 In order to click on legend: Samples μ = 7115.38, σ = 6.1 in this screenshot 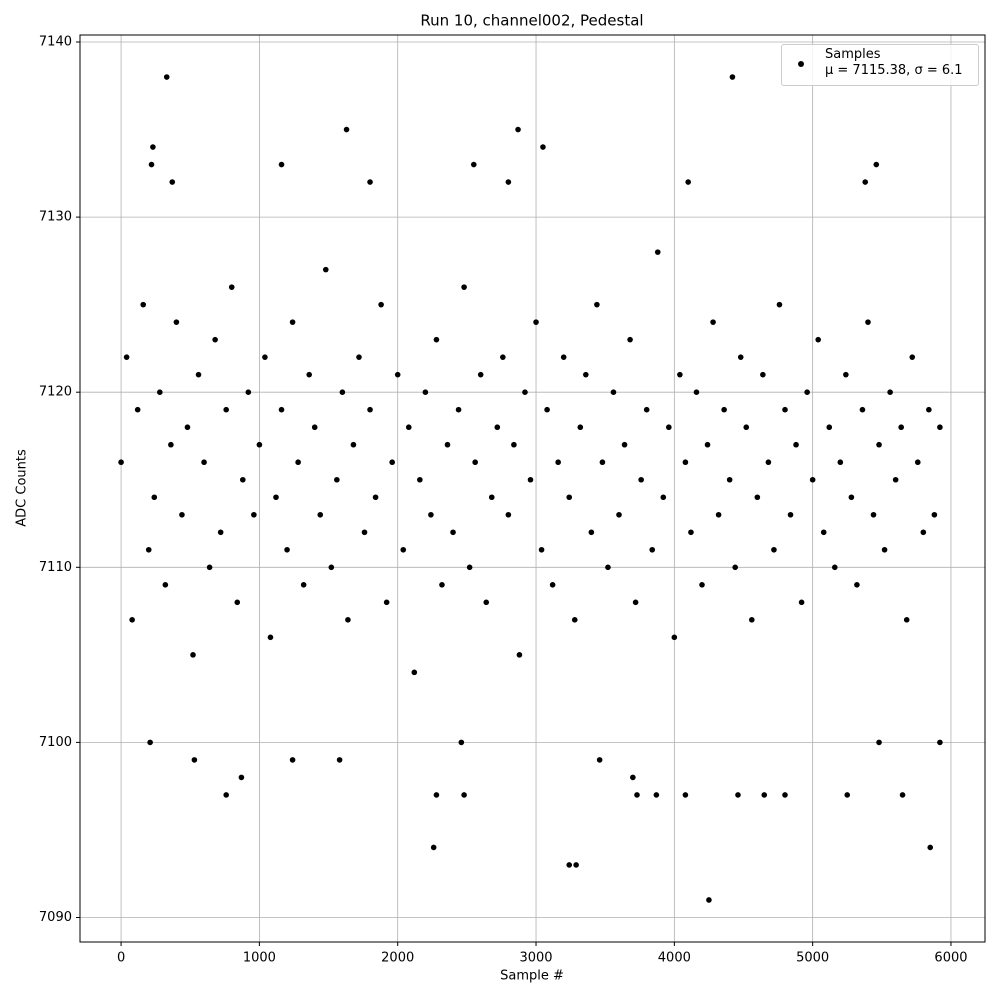, I will do `click(880, 65)`.